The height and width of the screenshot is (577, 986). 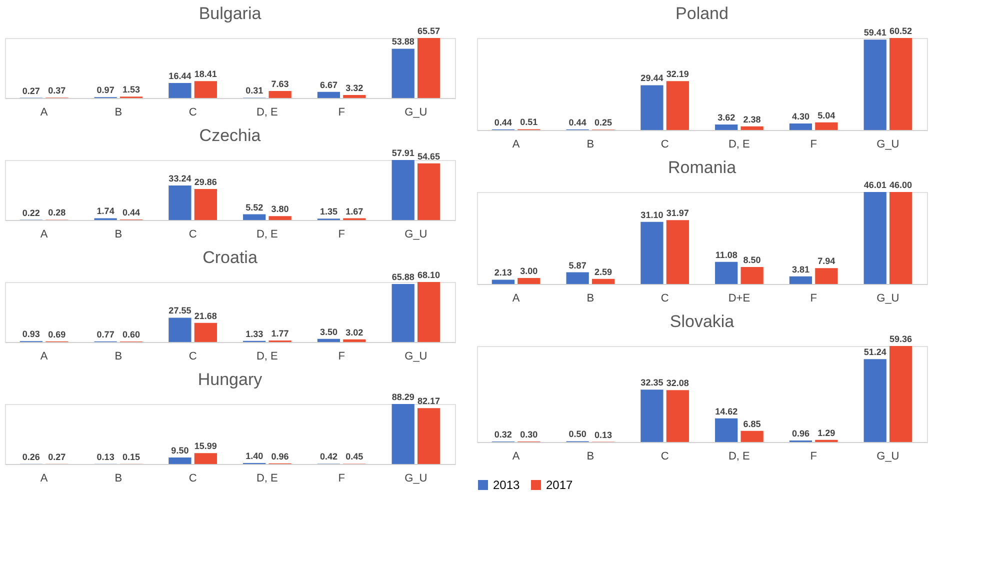 I want to click on data-label: 1.74, so click(x=105, y=211).